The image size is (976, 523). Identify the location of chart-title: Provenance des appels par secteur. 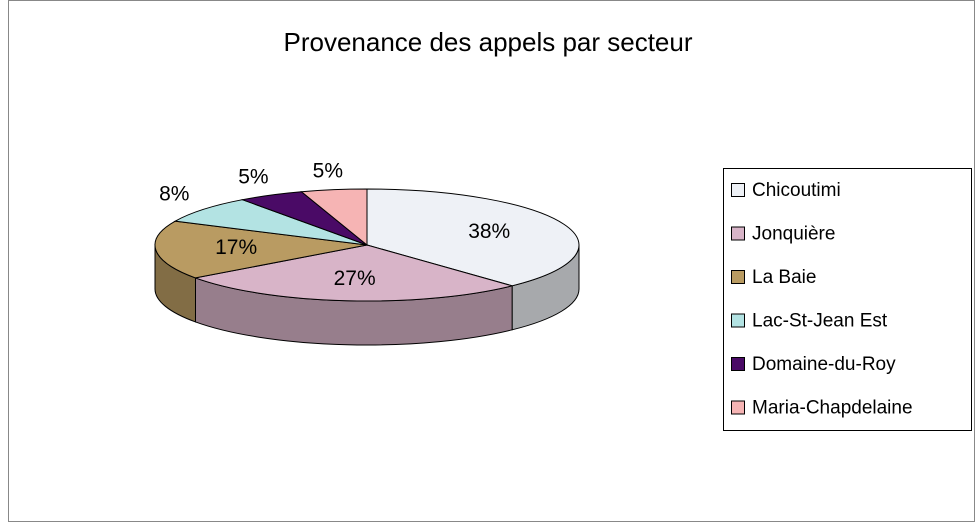
(487, 42).